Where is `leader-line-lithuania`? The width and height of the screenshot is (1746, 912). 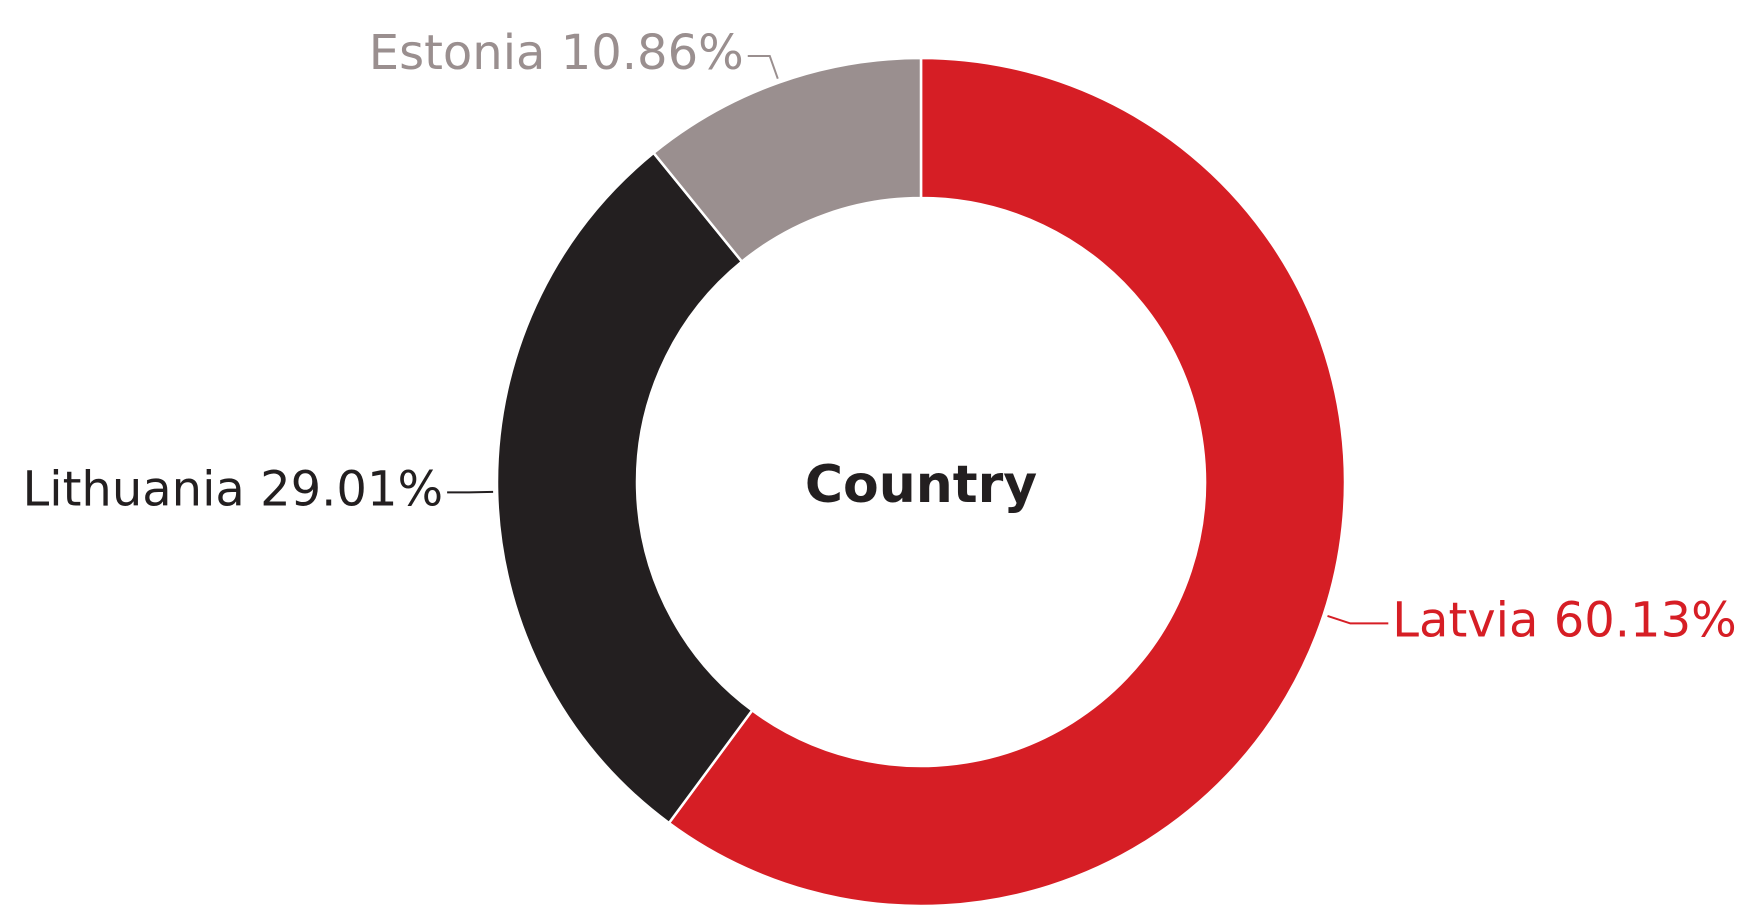
leader-line-lithuania is located at coordinates (470, 492).